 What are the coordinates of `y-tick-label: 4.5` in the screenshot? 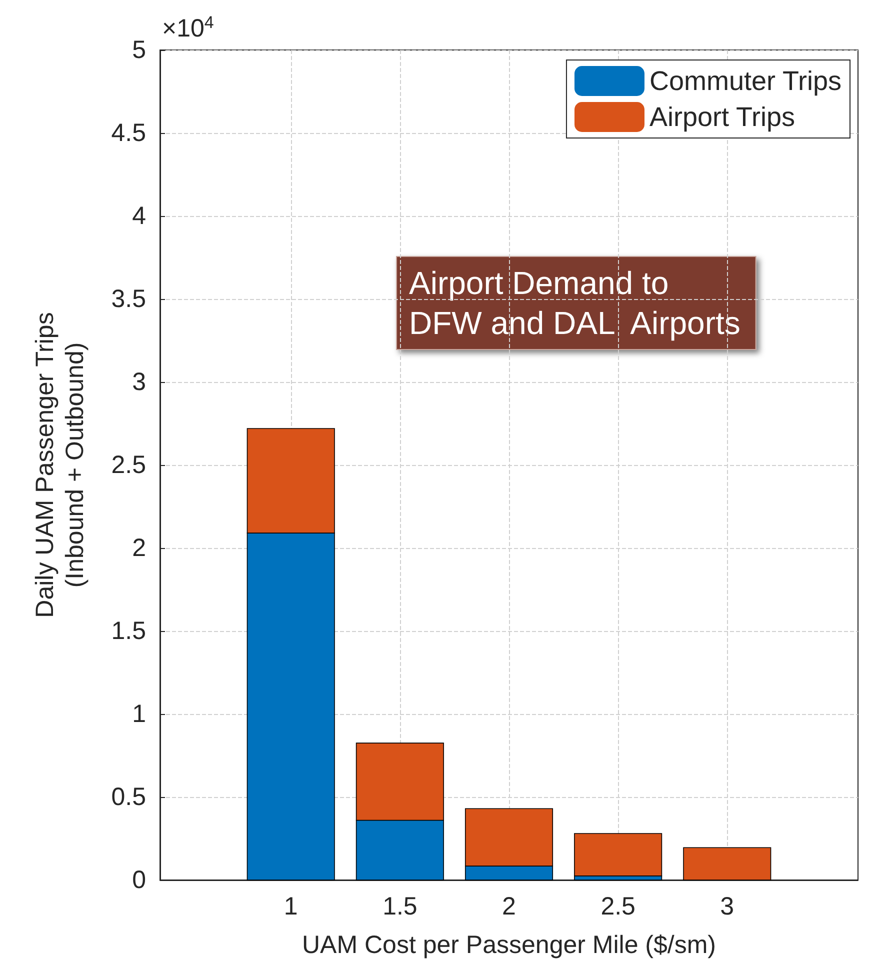 It's located at (128, 133).